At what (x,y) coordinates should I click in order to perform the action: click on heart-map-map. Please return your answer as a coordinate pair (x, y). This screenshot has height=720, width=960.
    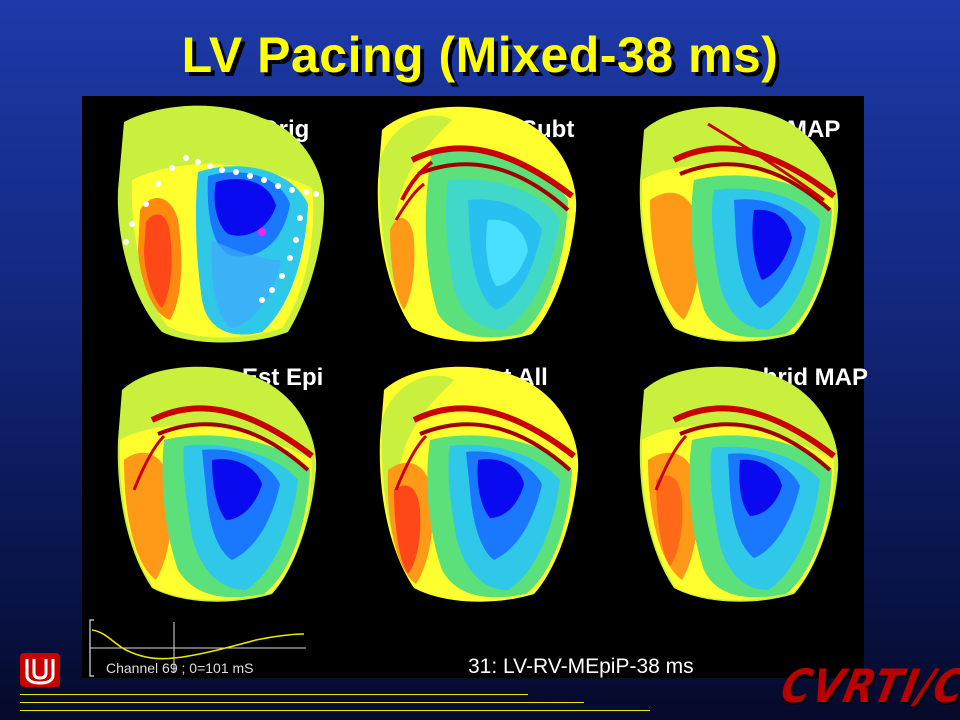
    Looking at the image, I should click on (739, 224).